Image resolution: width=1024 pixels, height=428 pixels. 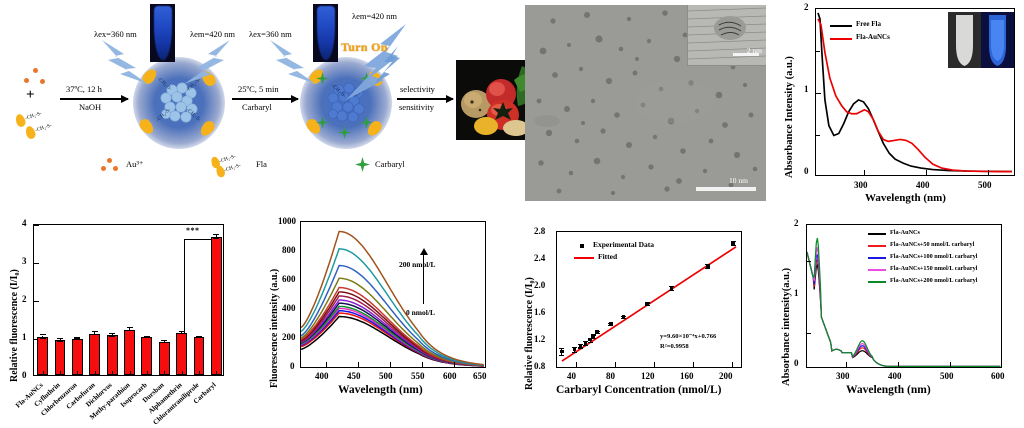 I want to click on uvvis-y-tick: 0, so click(x=806, y=171).